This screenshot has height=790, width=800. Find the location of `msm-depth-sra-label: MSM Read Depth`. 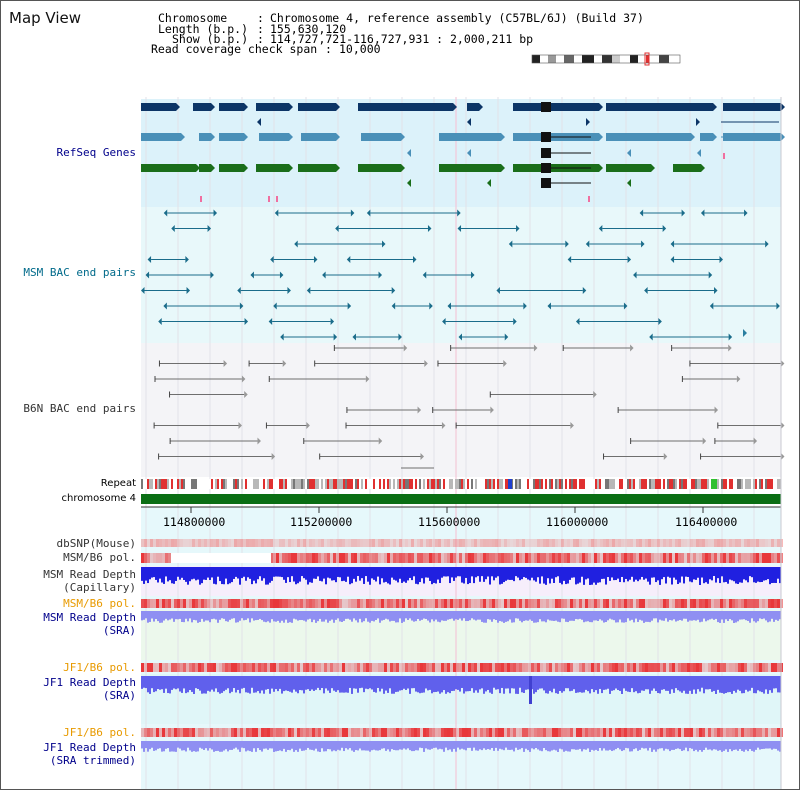

msm-depth-sra-label: MSM Read Depth is located at coordinates (89, 617).